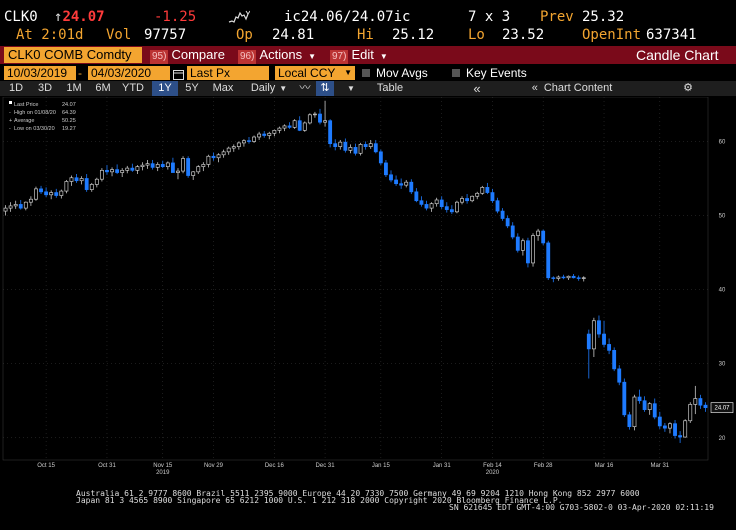 The width and height of the screenshot is (736, 530). What do you see at coordinates (129, 73) in the screenshot?
I see `end-date-field: 04/03/2020` at bounding box center [129, 73].